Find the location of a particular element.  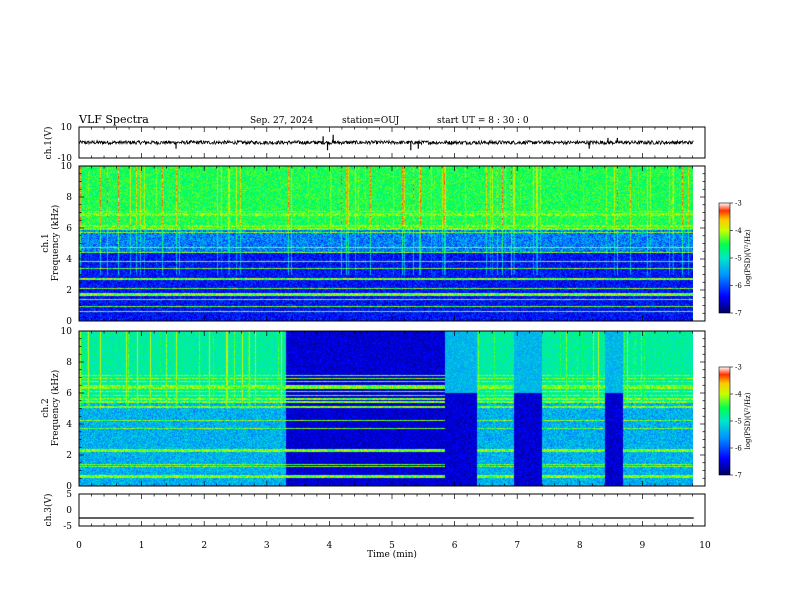

time-tick-label: 3 is located at coordinates (267, 546).